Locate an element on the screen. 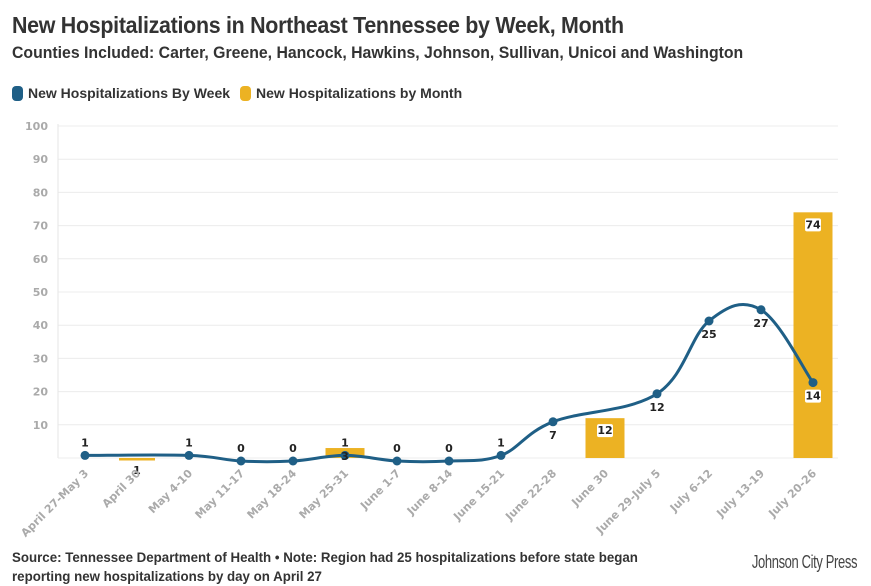 This screenshot has height=586, width=871. week-data-label: 7 is located at coordinates (553, 435).